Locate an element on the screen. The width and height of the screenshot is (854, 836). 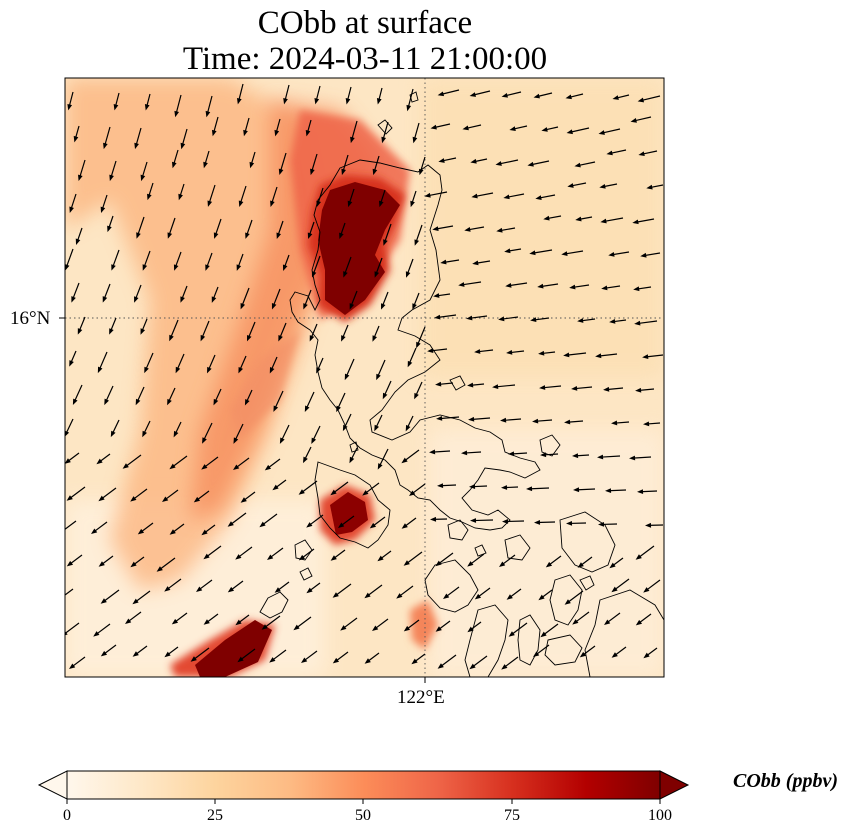
palawan-north-coastline is located at coordinates (274, 605).